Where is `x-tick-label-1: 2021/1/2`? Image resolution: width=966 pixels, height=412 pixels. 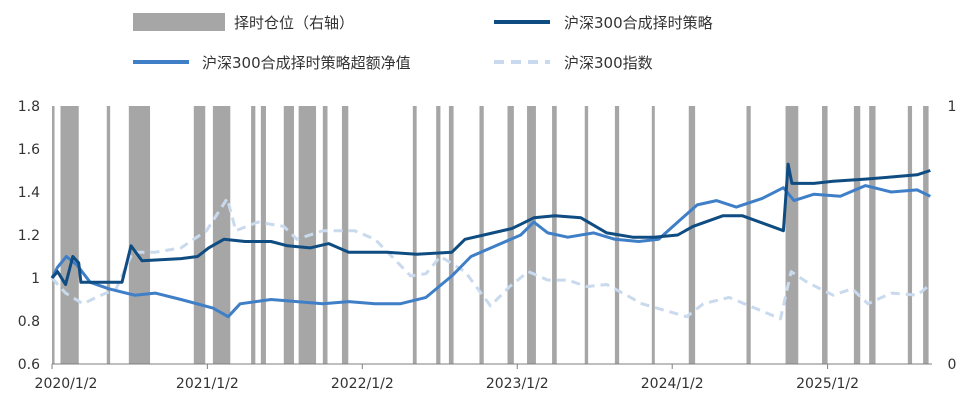 x-tick-label-1: 2021/1/2 is located at coordinates (207, 384).